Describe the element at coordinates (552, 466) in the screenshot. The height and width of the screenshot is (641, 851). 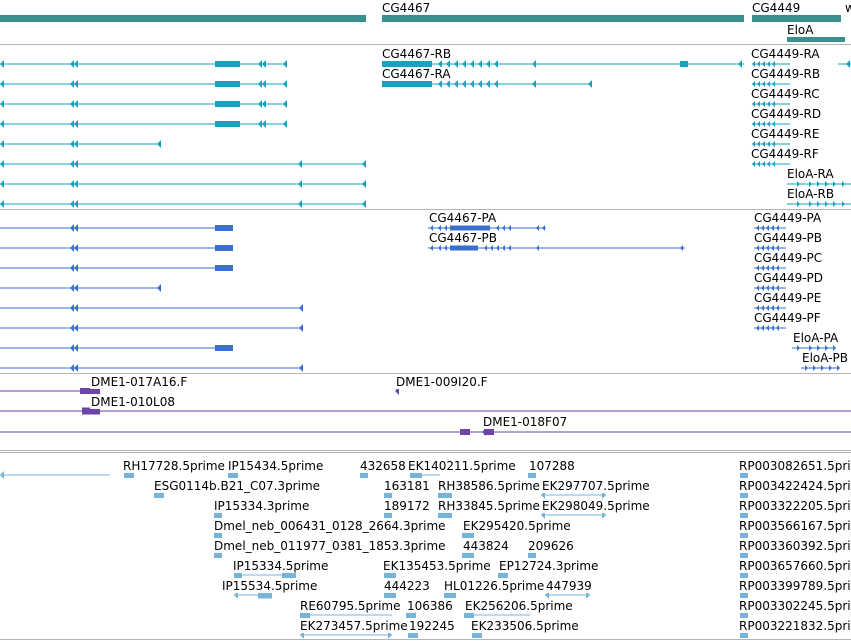
I see `cdna-label: 107288` at that location.